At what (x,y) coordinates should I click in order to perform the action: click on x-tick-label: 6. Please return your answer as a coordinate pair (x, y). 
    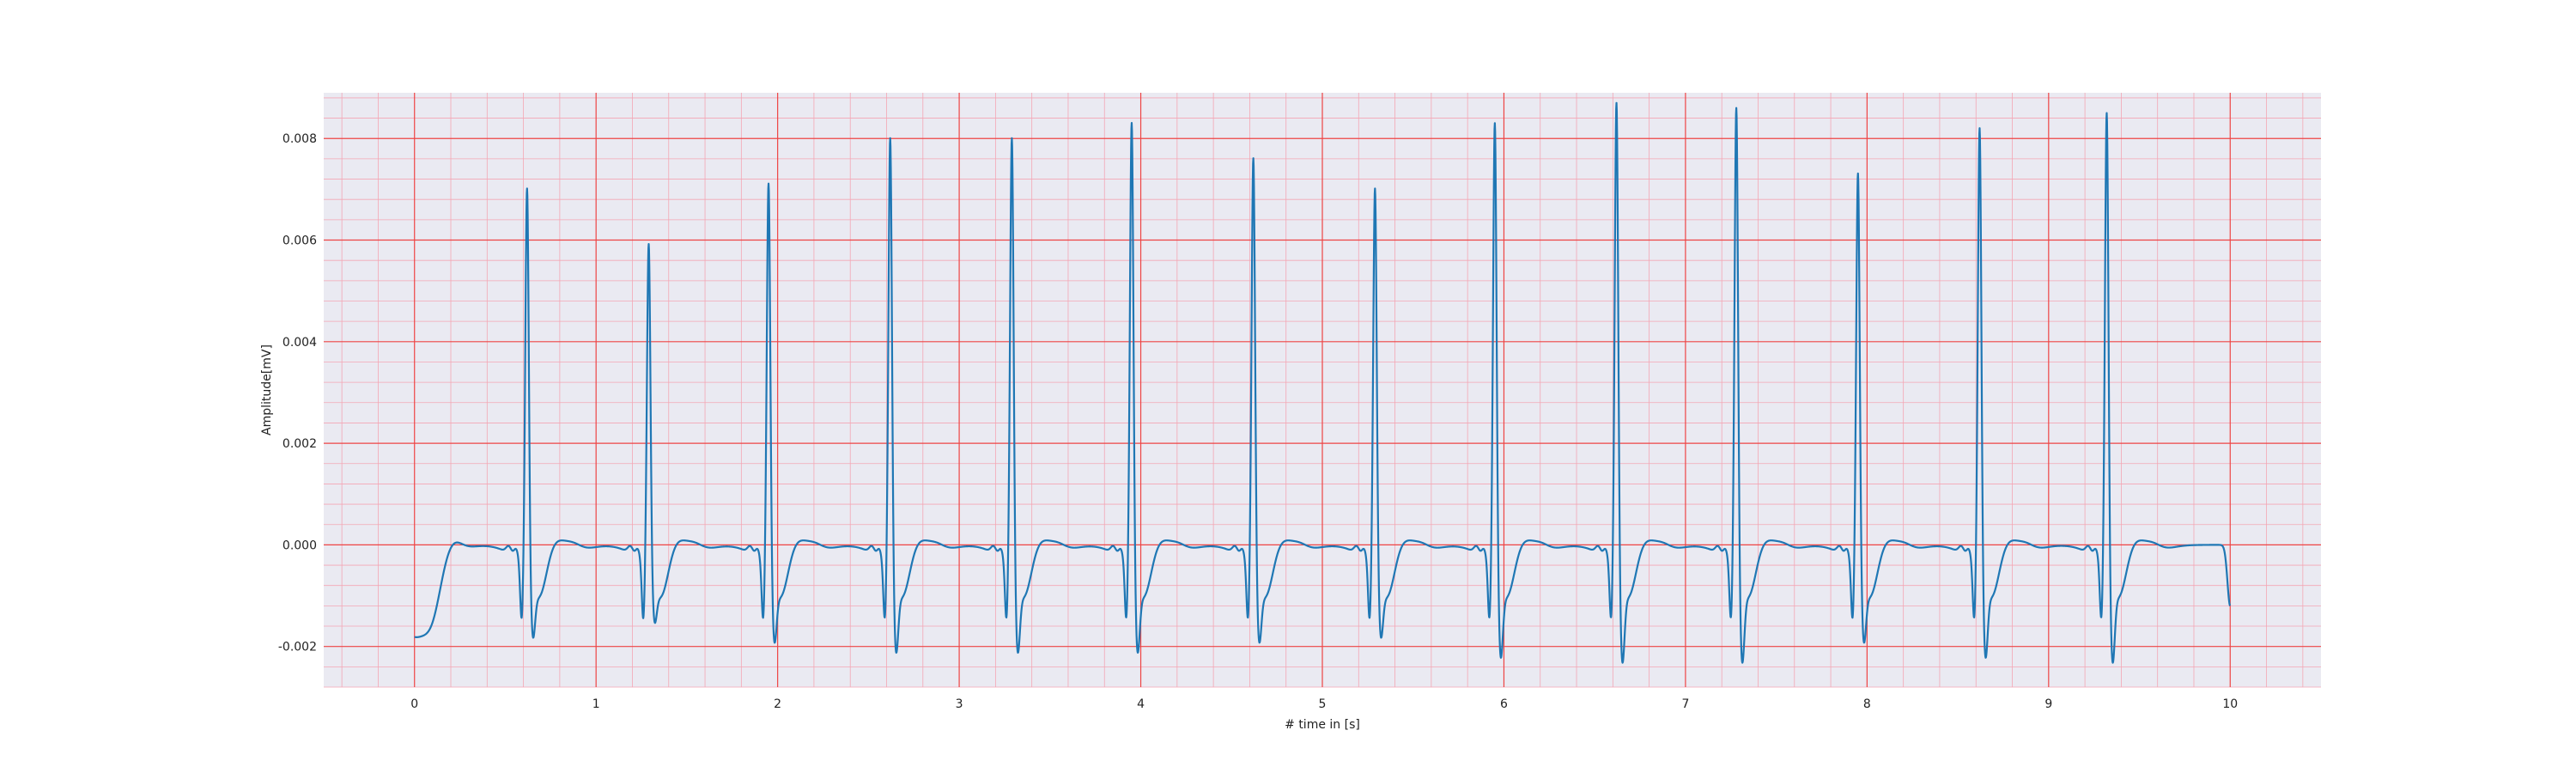
    Looking at the image, I should click on (1504, 704).